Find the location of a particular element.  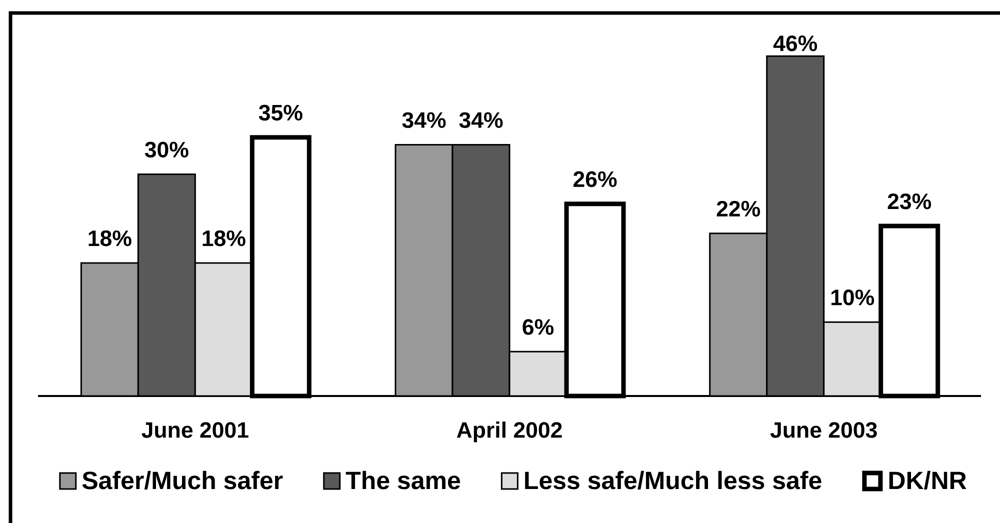

legend-label: Safer/Much safer is located at coordinates (182, 480).